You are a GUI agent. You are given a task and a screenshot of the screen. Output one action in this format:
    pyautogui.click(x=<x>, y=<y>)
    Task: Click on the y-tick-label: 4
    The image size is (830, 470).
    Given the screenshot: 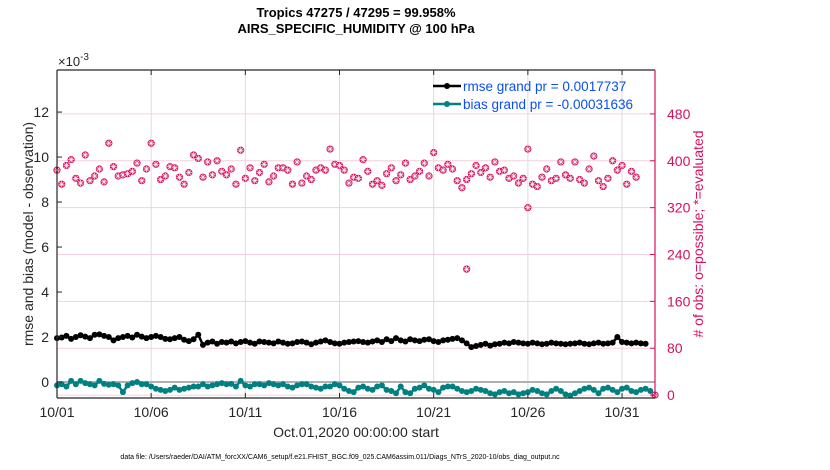 What is the action you would take?
    pyautogui.click(x=45, y=292)
    